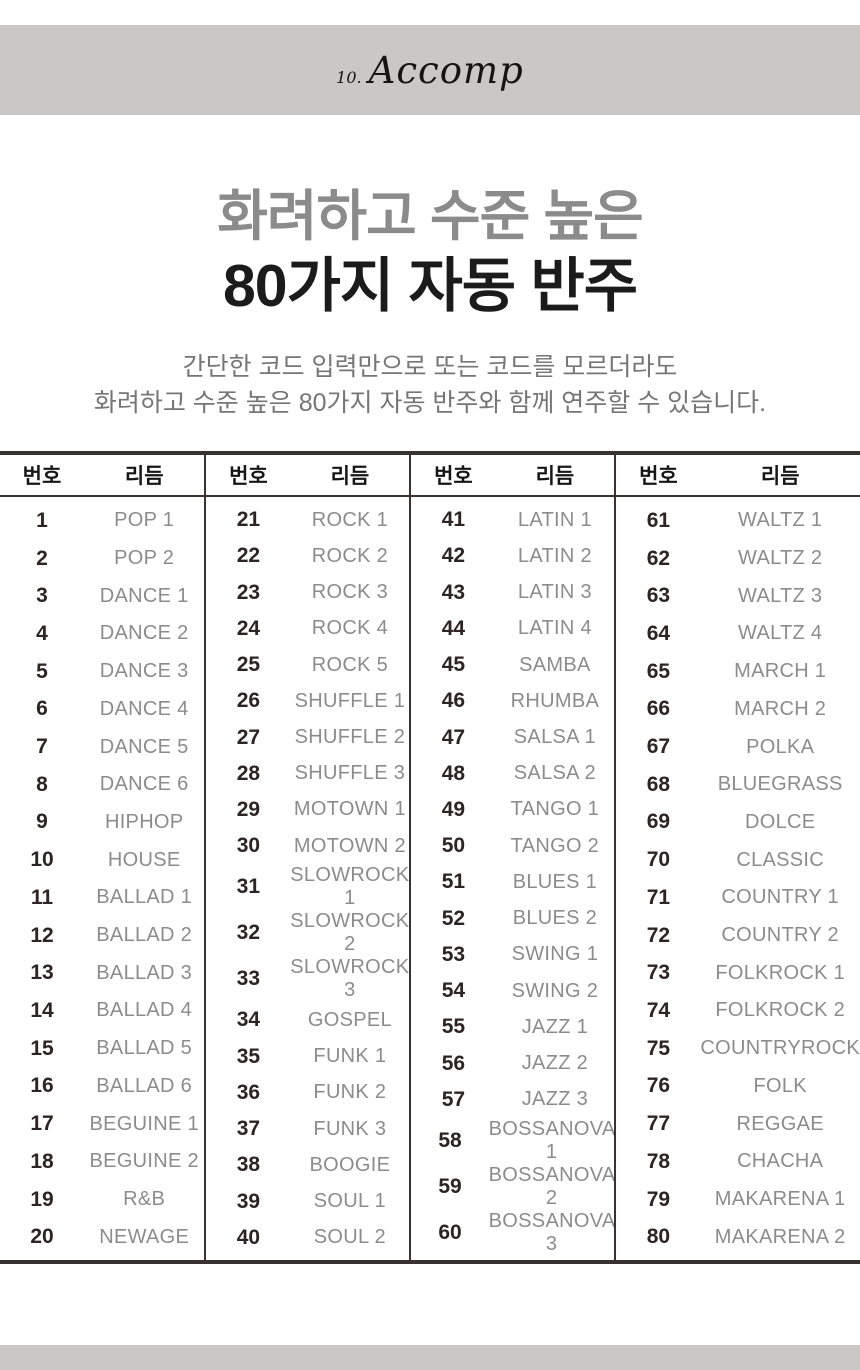  I want to click on rhythm-number: 40, so click(248, 1237).